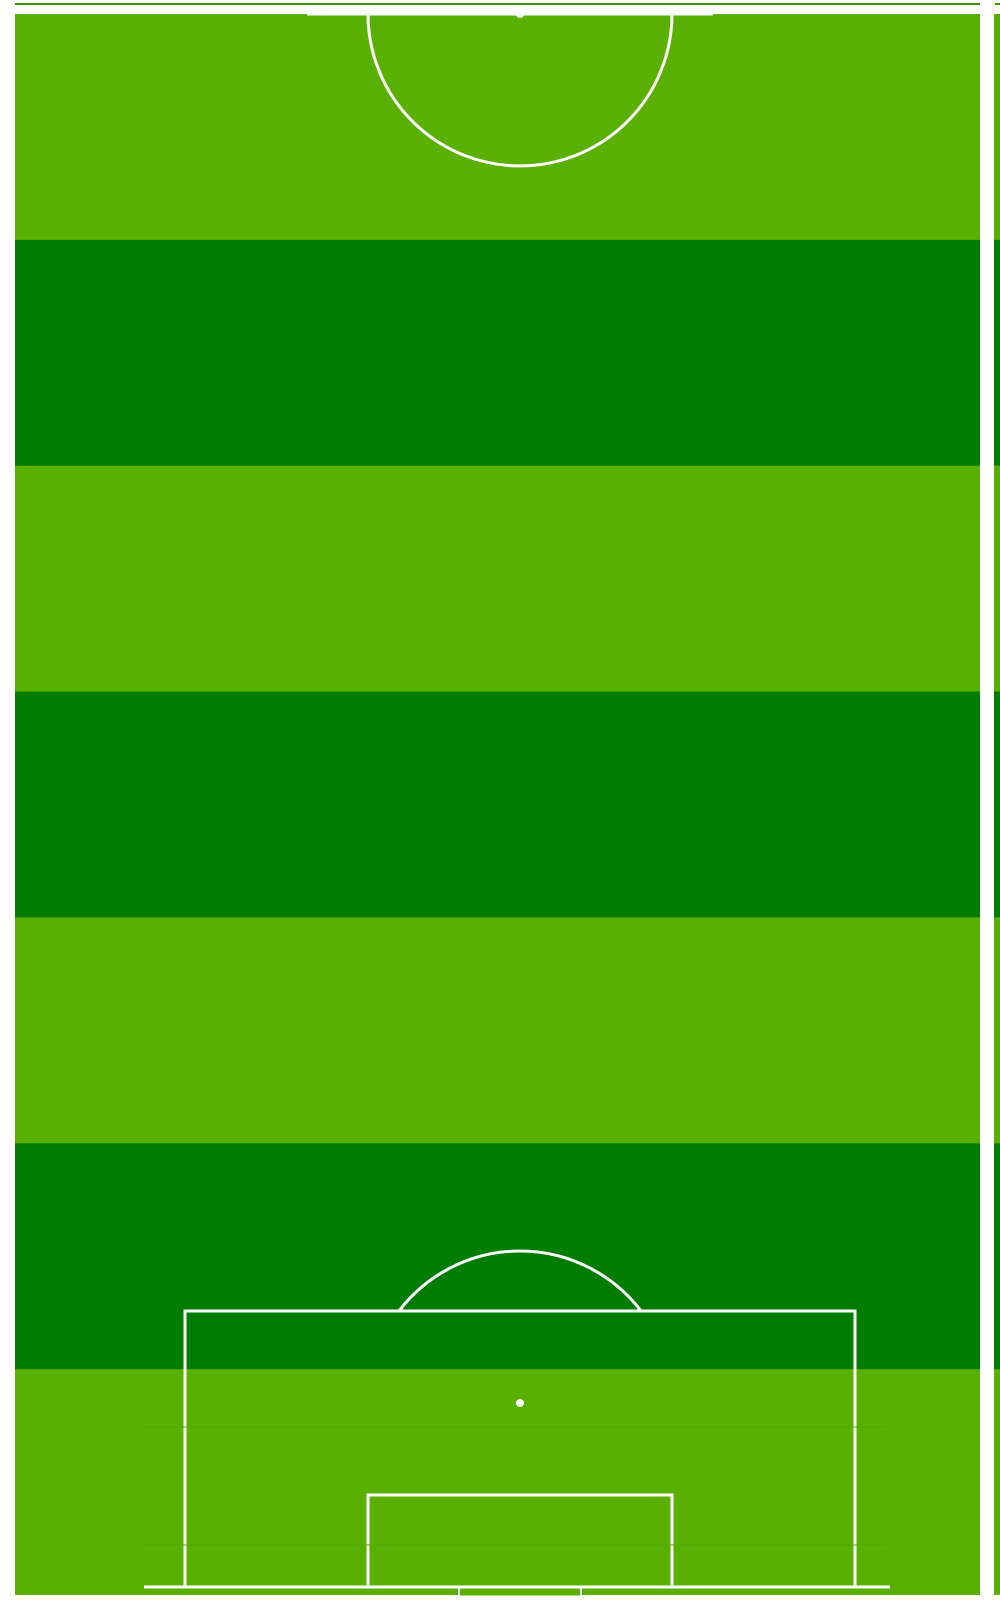 The image size is (1000, 1610). Describe the element at coordinates (790, 1602) in the screenshot. I see `bottom-margin-right` at that location.